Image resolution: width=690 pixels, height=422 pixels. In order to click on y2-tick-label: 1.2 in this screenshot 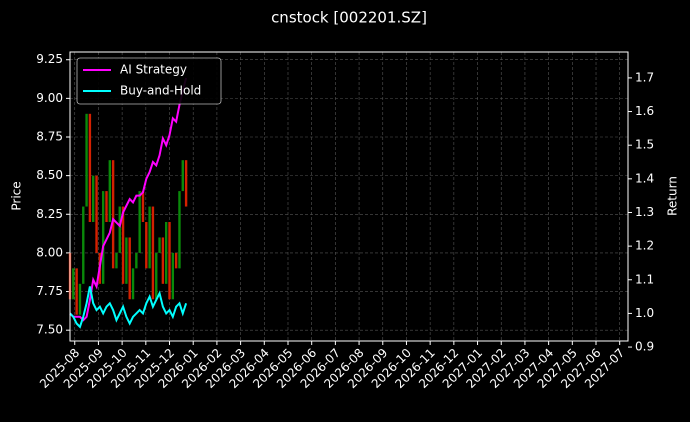, I will do `click(644, 246)`.